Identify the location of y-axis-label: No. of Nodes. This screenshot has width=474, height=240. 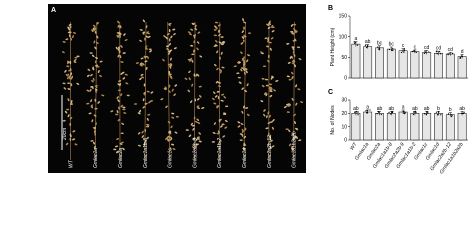
(333, 120).